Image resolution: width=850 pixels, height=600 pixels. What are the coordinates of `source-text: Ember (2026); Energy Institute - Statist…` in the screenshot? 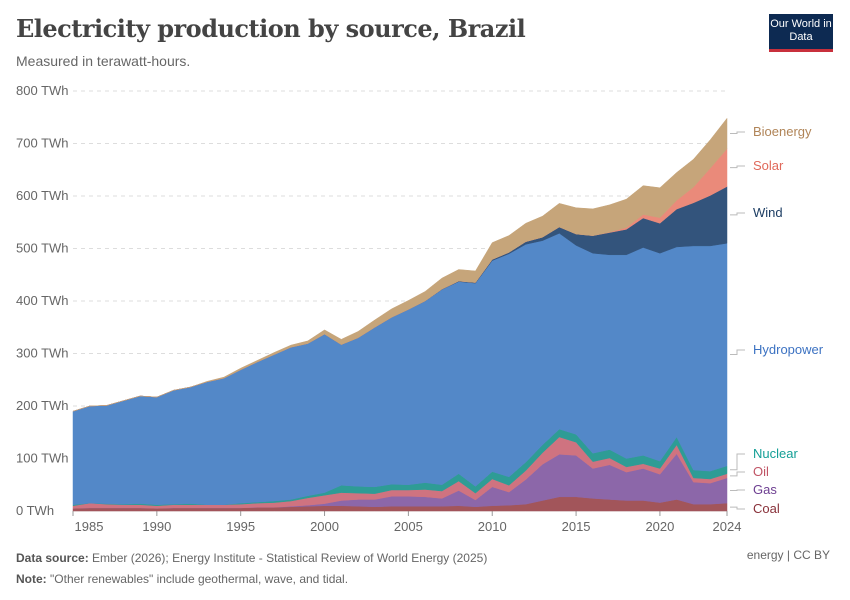 It's located at (290, 558).